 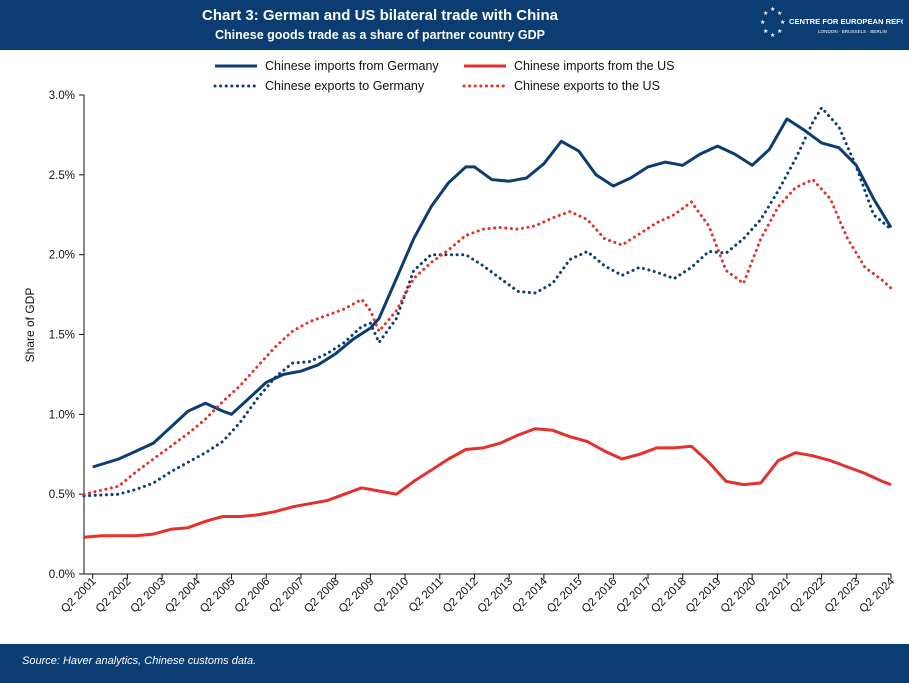 What do you see at coordinates (461, 596) in the screenshot?
I see `x-tick-label: Q2 2012` at bounding box center [461, 596].